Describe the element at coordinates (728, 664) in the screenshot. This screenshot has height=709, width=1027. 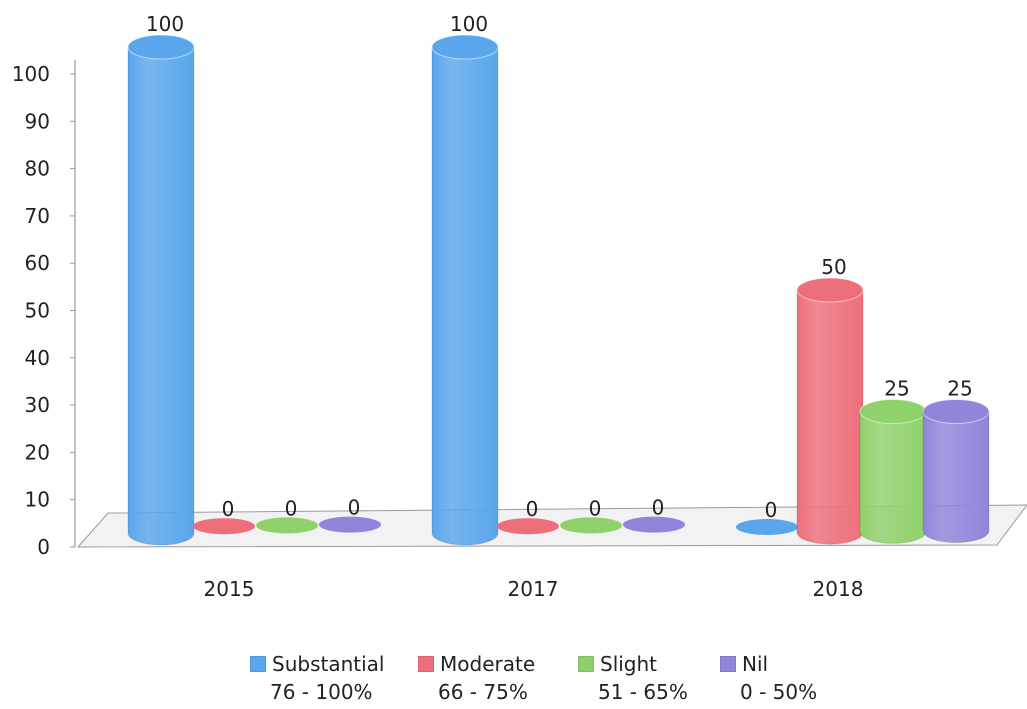
I see `legend-swatch-nil` at that location.